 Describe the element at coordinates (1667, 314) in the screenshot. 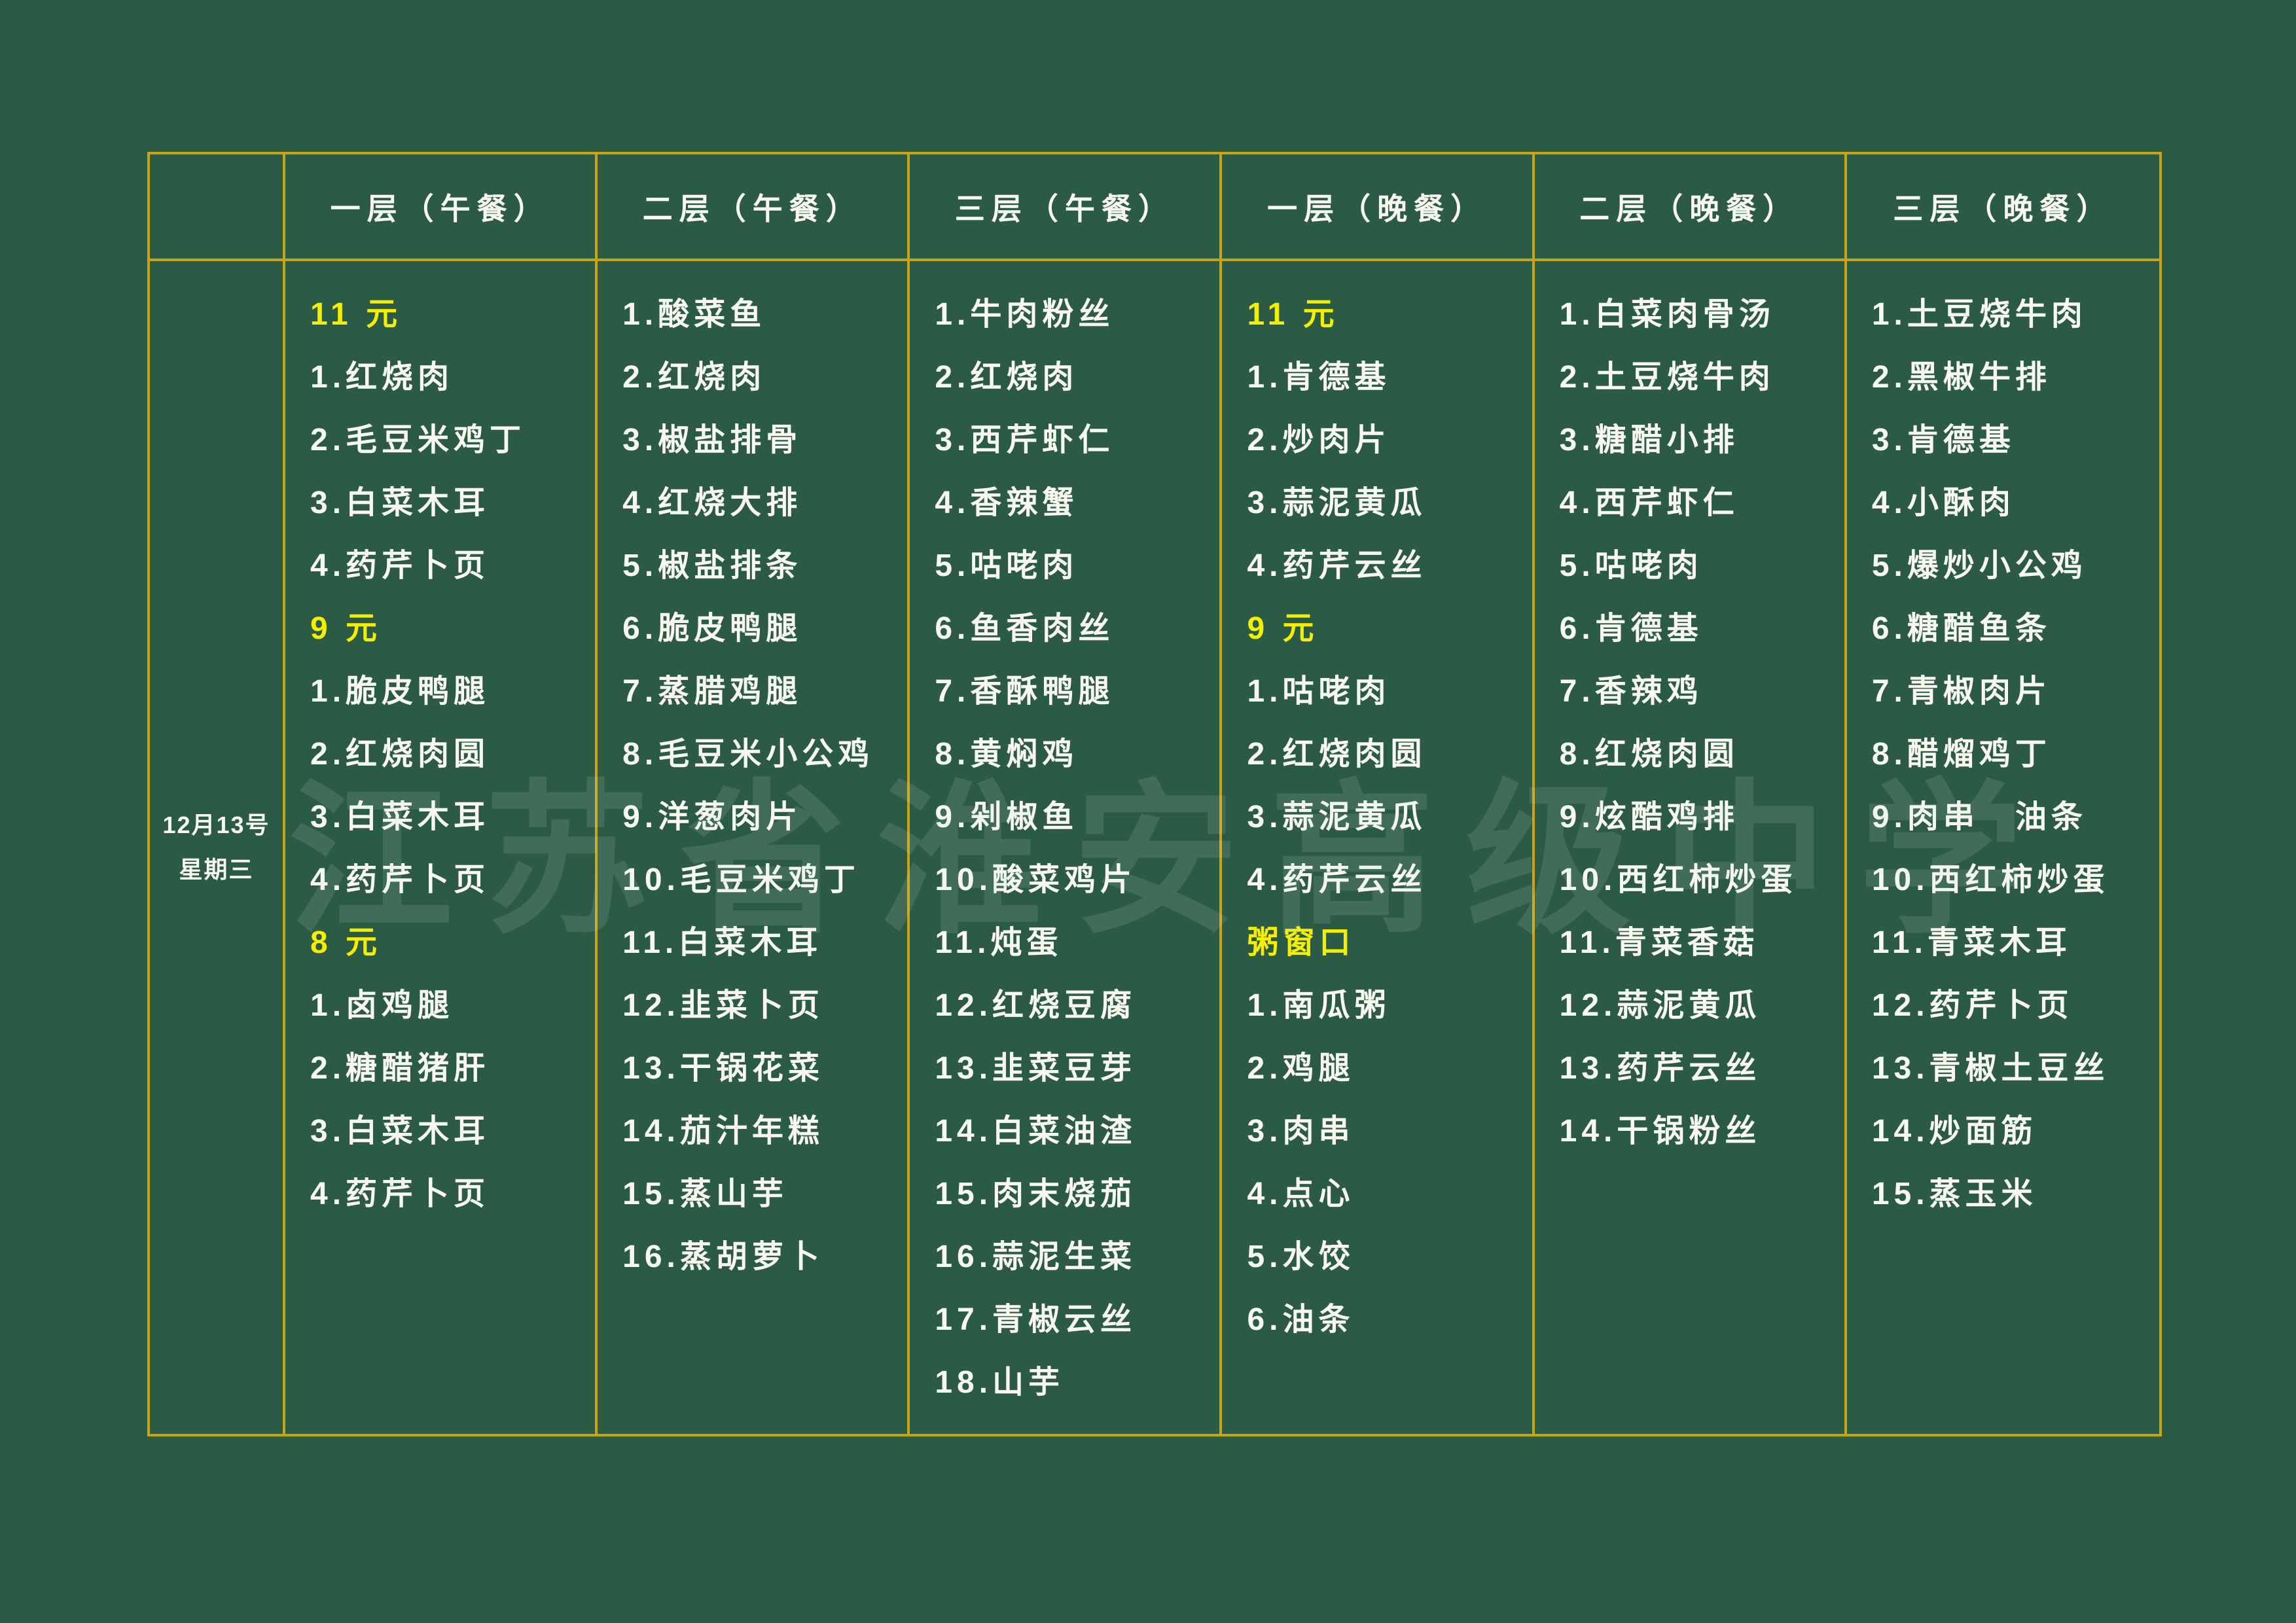

I see `menu-item: 1.白菜肉骨汤` at that location.